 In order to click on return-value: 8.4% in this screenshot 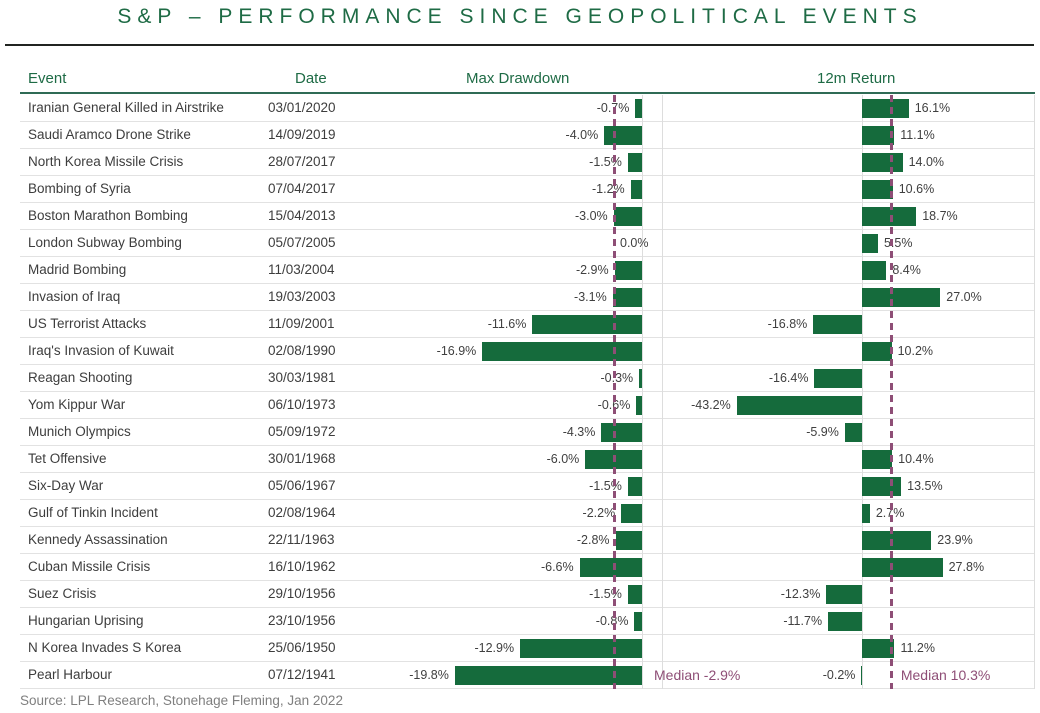, I will do `click(906, 270)`.